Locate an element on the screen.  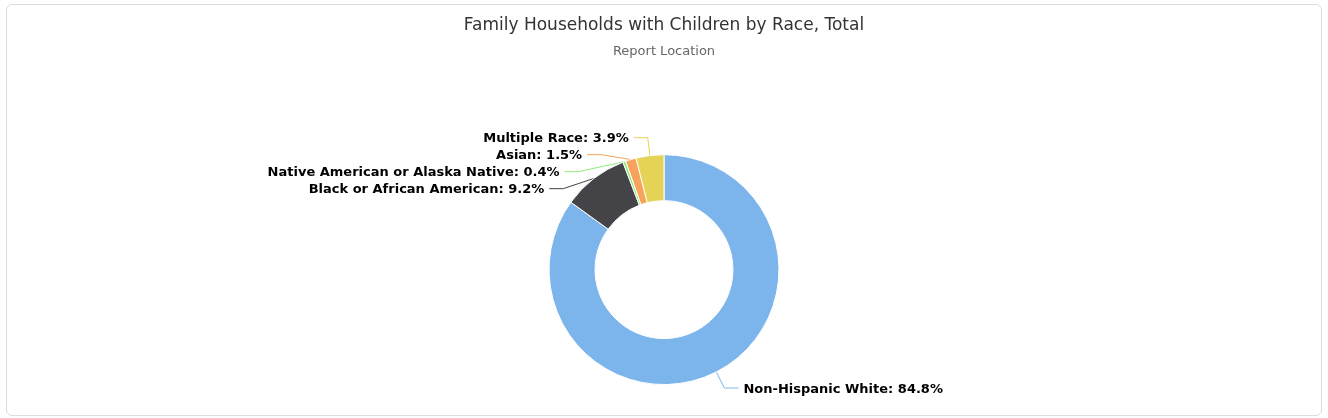
slice-label: Native American or Alaska Native: 0.4% is located at coordinates (413, 172).